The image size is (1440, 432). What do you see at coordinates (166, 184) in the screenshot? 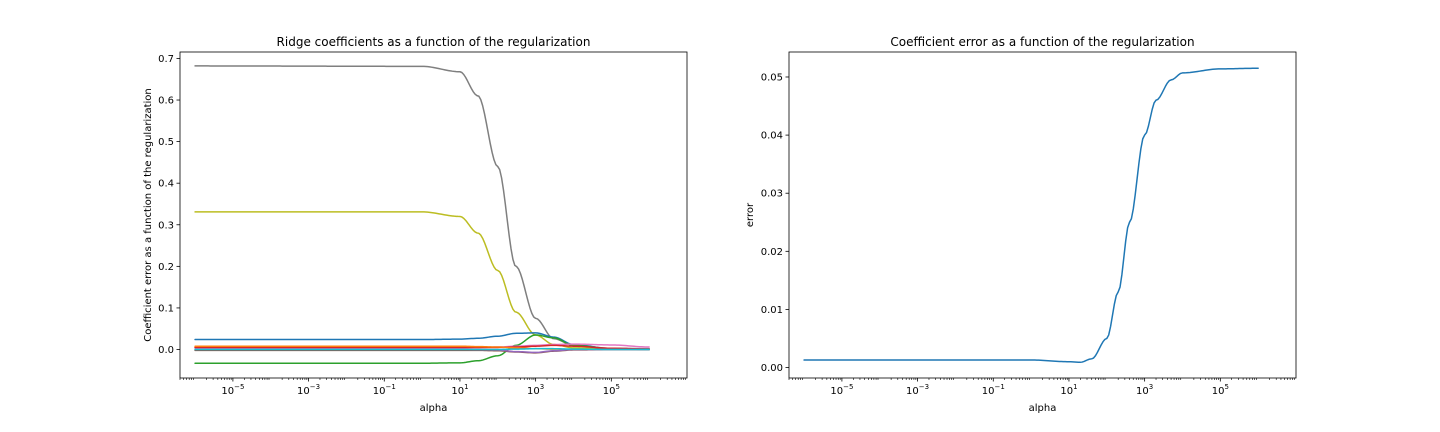
I see `y-tick-label: 0.4` at bounding box center [166, 184].